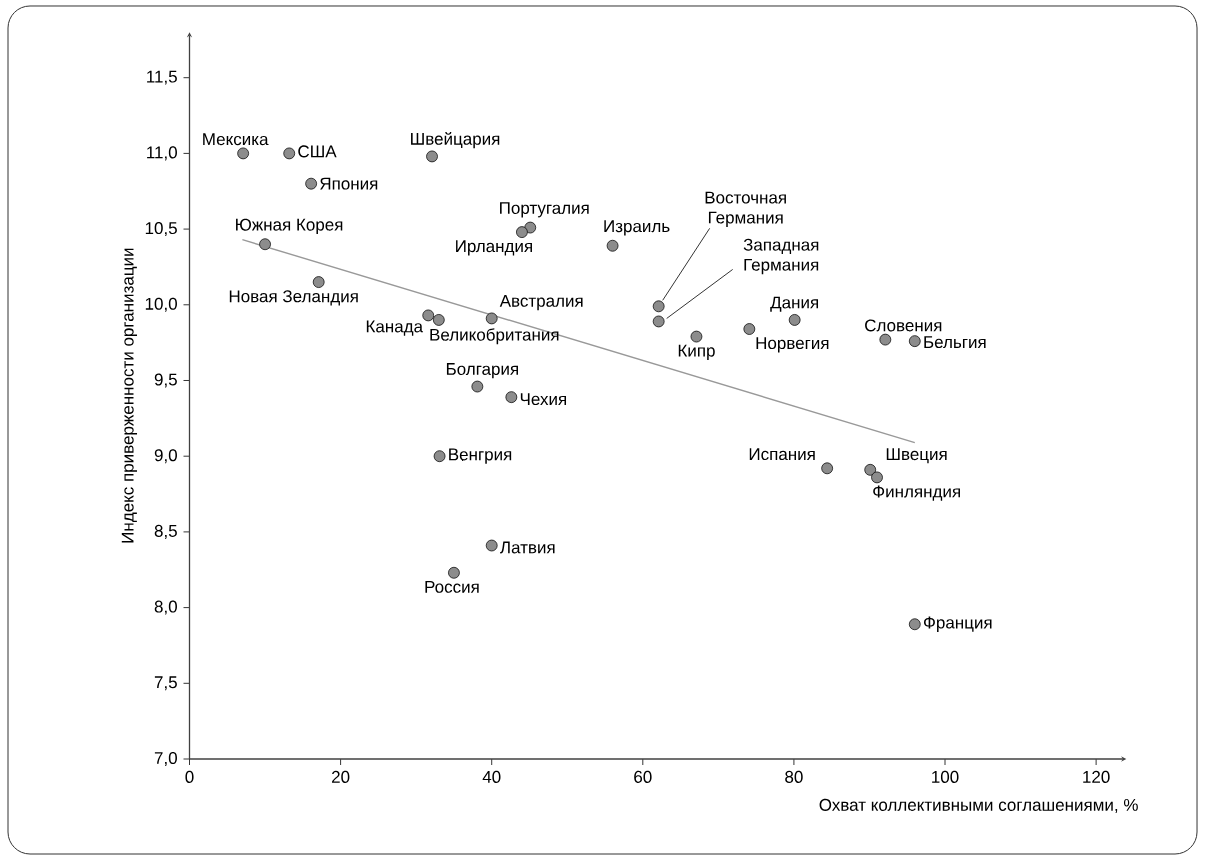  Describe the element at coordinates (455, 140) in the screenshot. I see `annotation: Швейцария` at that location.